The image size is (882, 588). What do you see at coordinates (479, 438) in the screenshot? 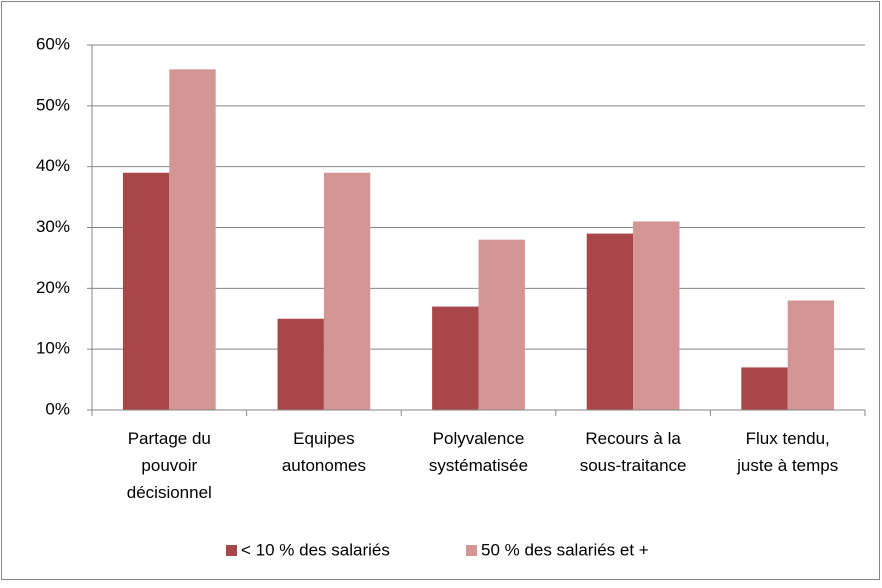
I see `x-tick-label-line: Polyvalence` at bounding box center [479, 438].